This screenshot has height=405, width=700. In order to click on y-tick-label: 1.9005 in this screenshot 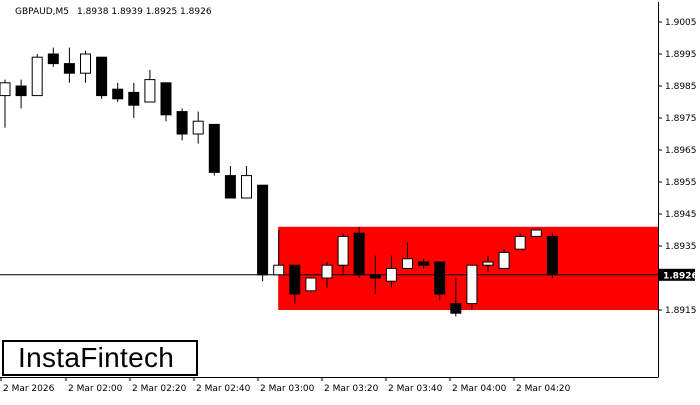, I will do `click(681, 23)`.